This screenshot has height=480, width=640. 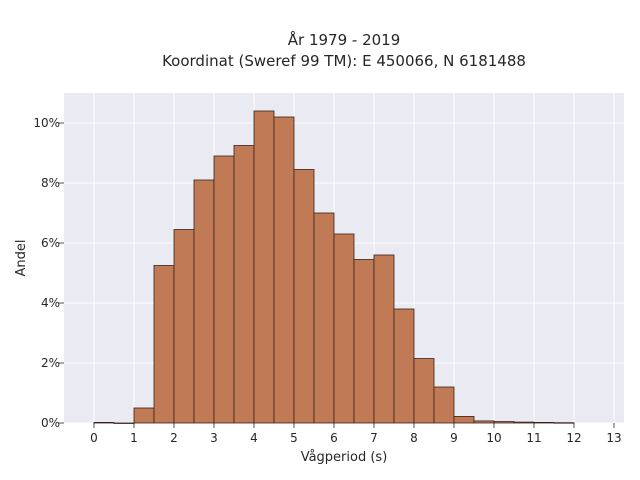 I want to click on x-tick-label: 8, so click(x=414, y=438).